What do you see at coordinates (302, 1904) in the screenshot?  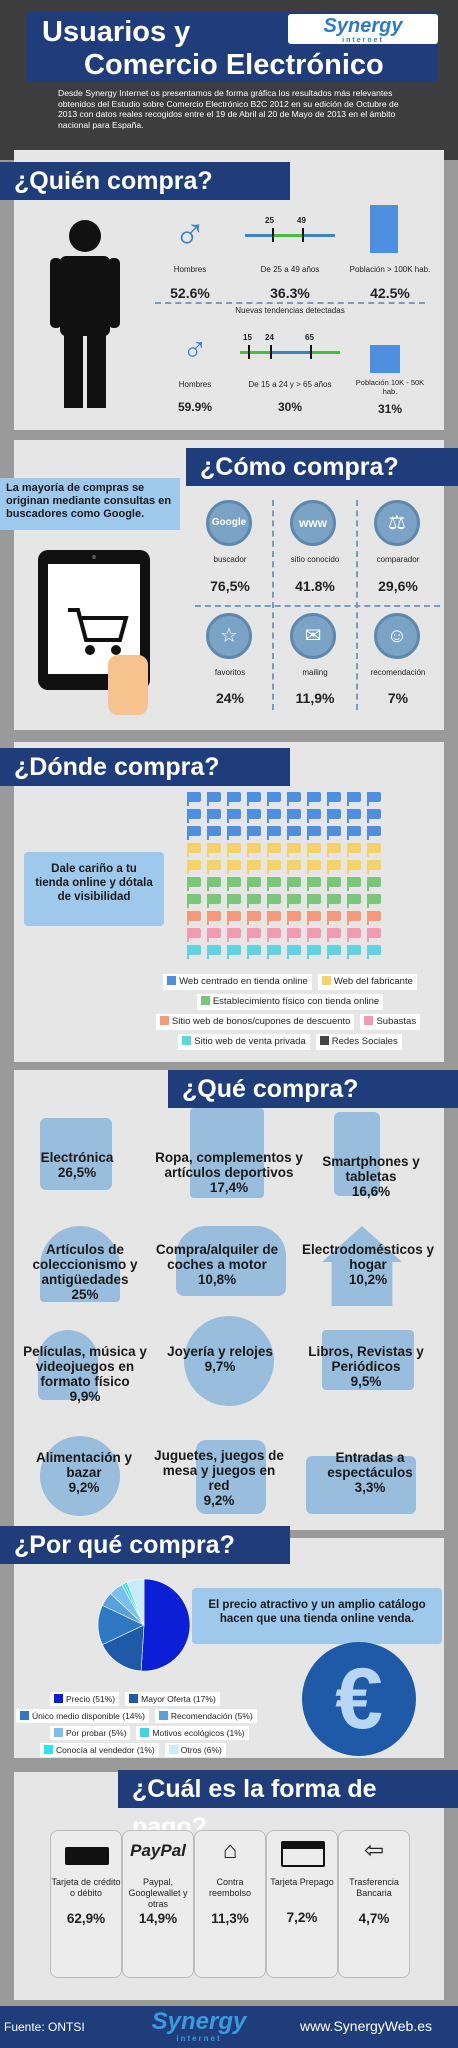 I see `pay-prepaid: Tarjeta Prepago 7,2%` at bounding box center [302, 1904].